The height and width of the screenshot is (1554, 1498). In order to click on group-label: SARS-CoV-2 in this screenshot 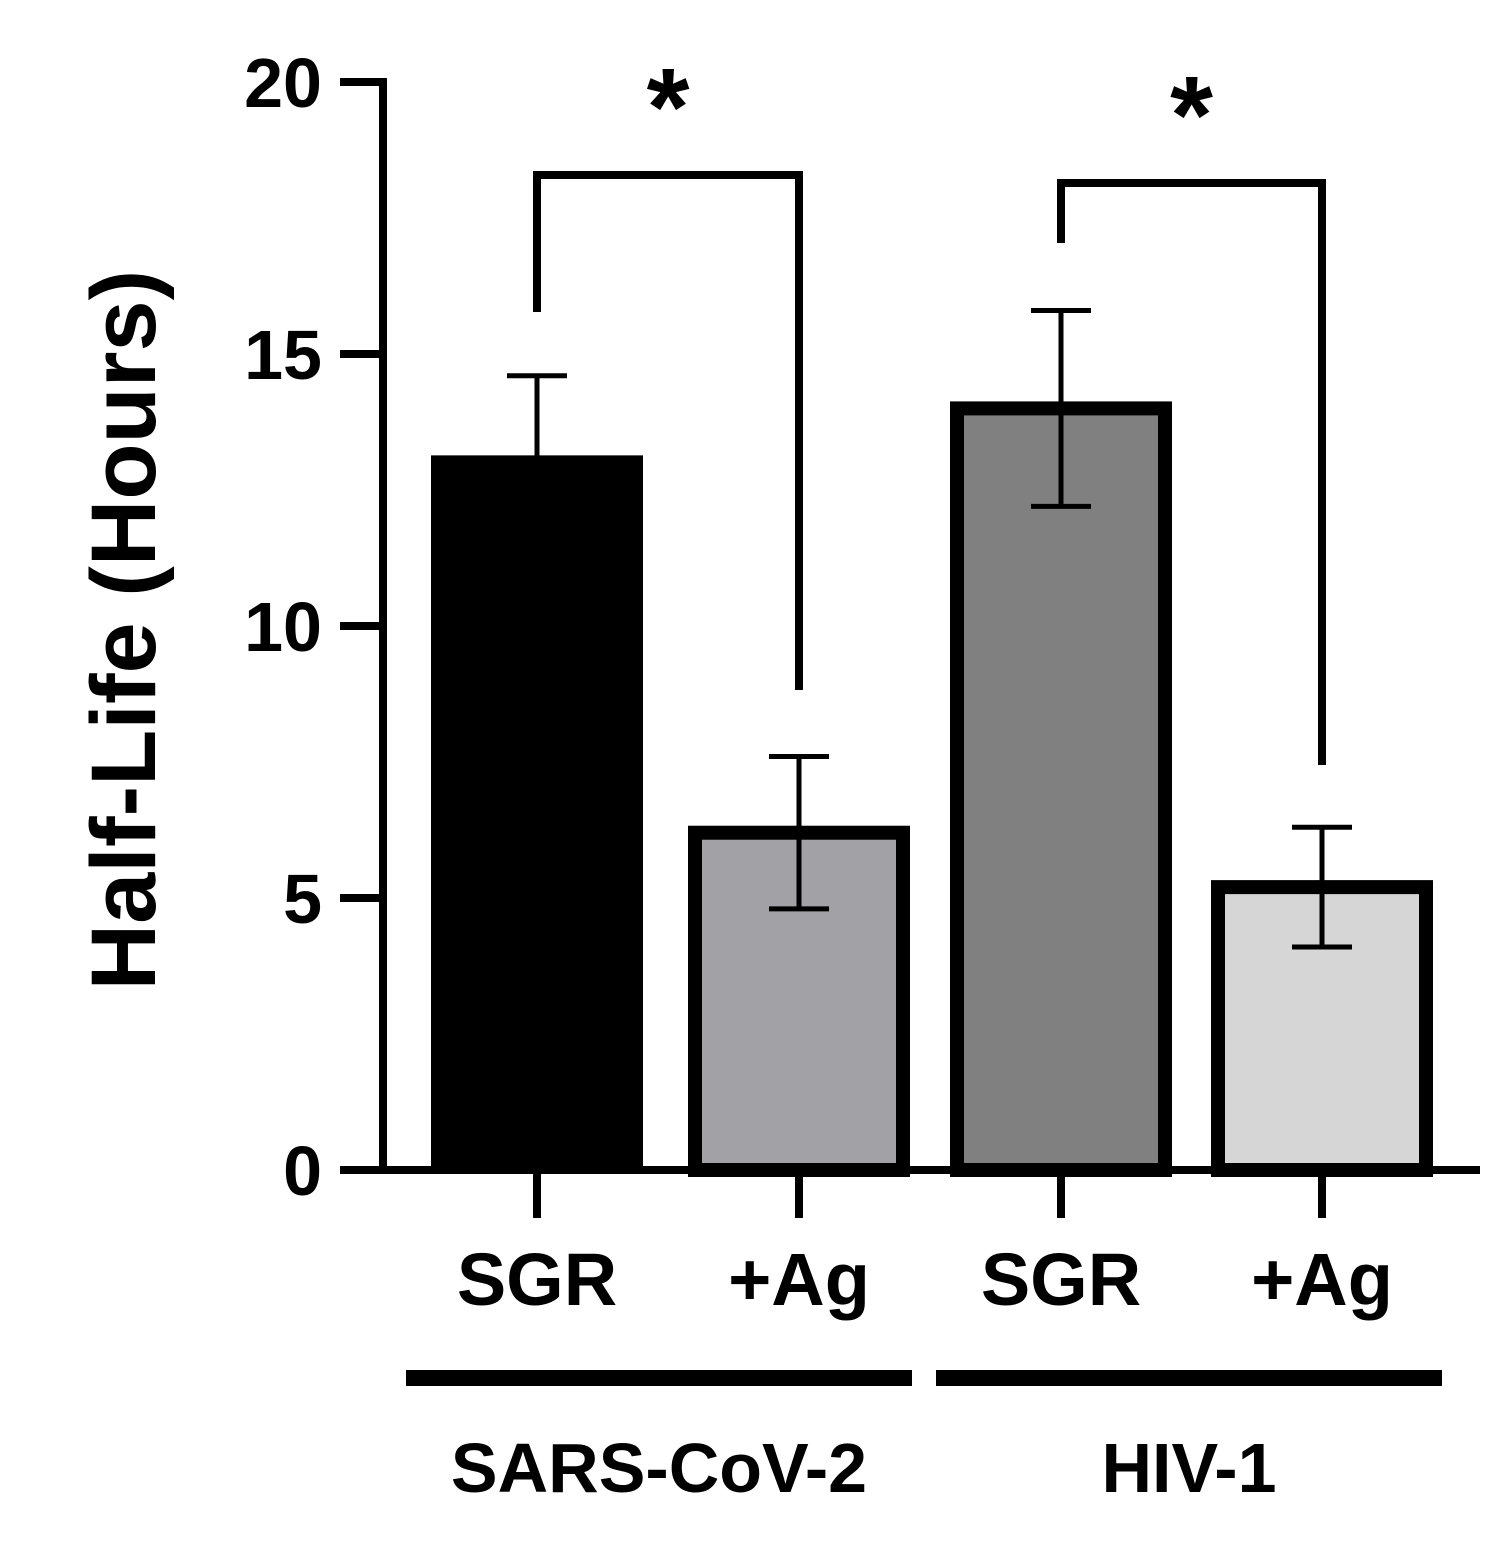, I will do `click(659, 1468)`.